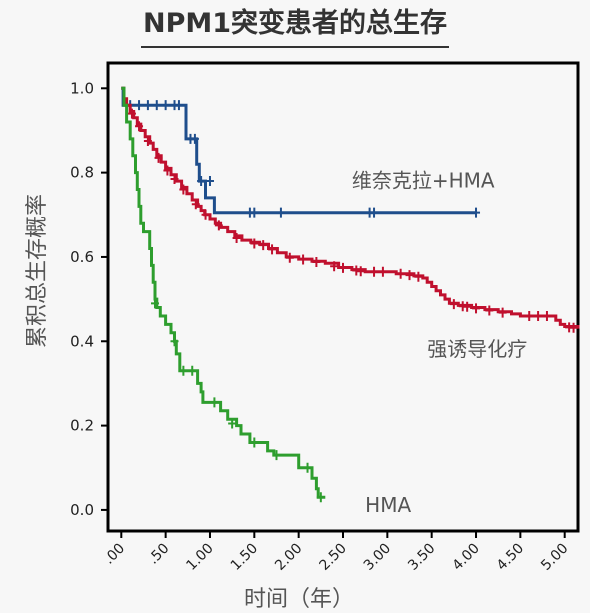  What do you see at coordinates (114, 554) in the screenshot?
I see `x-tick-label: .00` at bounding box center [114, 554].